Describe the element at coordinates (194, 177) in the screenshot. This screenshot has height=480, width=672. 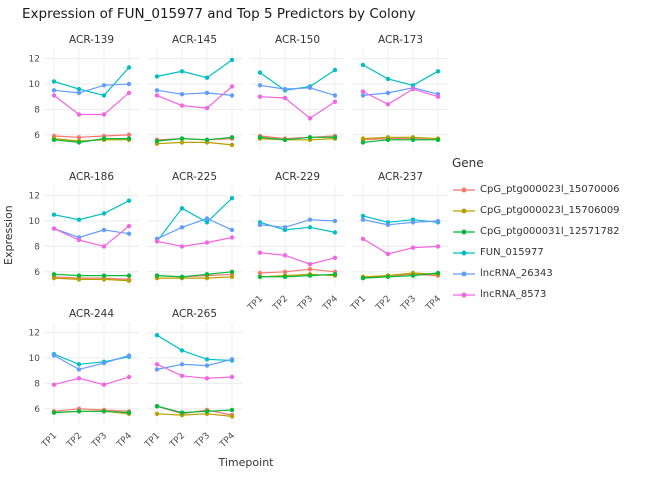
I see `facet-title: ACR-225` at that location.